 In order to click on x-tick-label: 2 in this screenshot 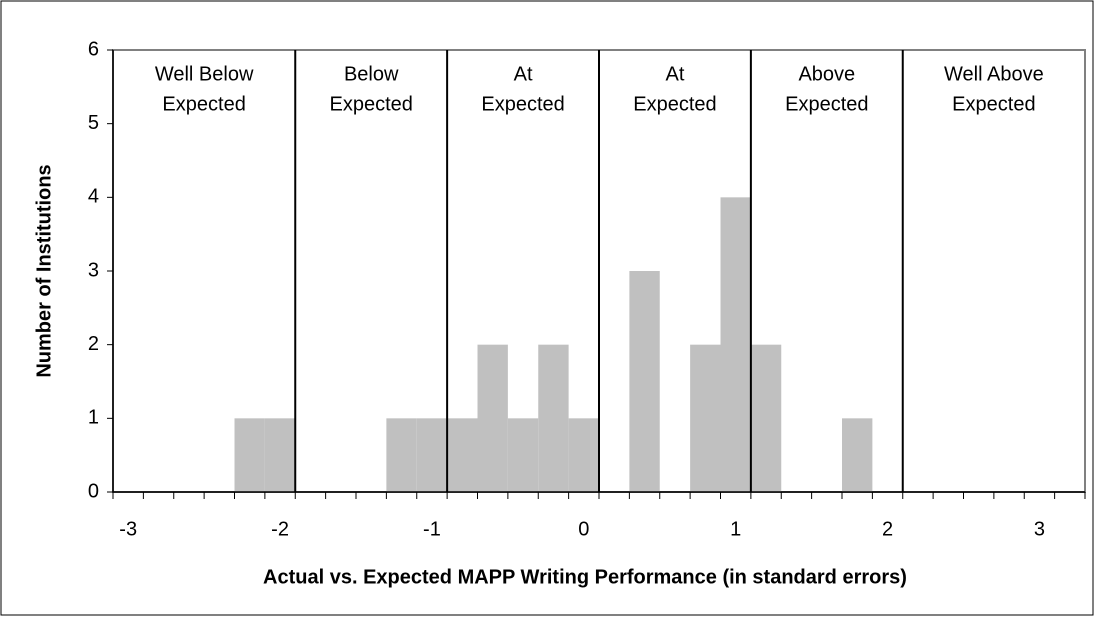, I will do `click(887, 529)`.